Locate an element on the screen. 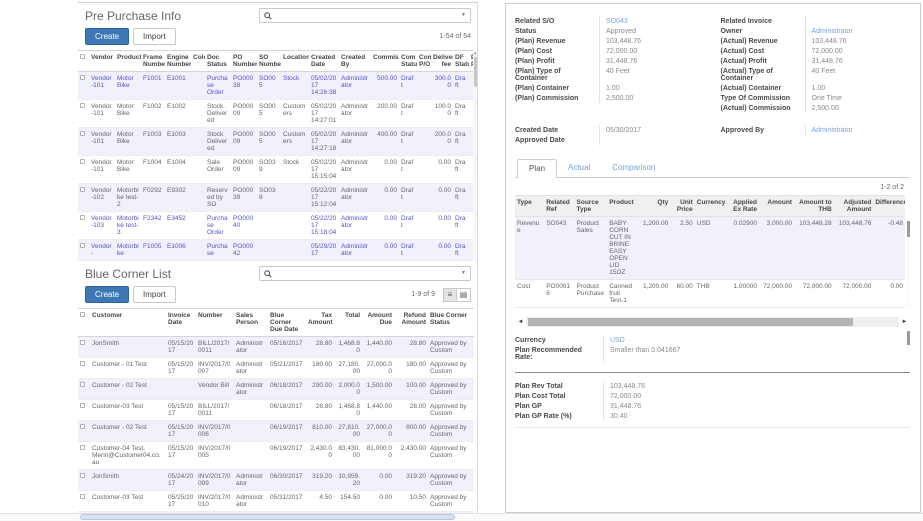 The image size is (923, 521). field-value: USD is located at coordinates (756, 340).